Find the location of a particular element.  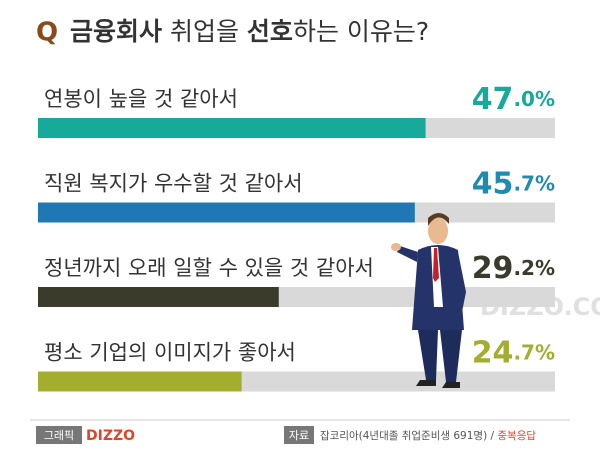

title-marker: Q is located at coordinates (47, 33).